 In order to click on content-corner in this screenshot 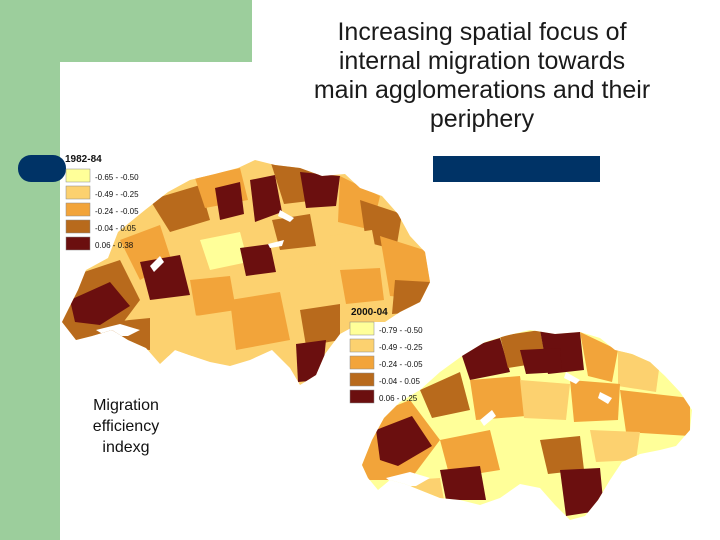, I will do `click(100, 102)`.